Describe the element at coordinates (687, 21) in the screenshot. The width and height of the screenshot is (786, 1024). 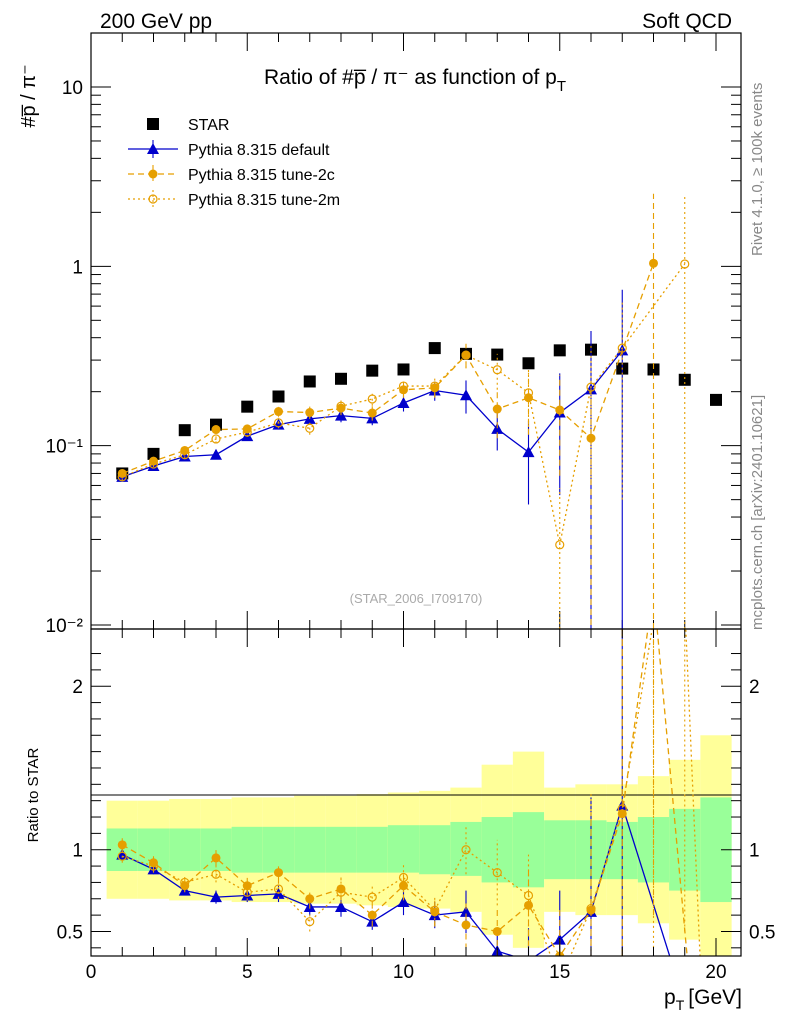
I see `header-right: Soft QCD` at that location.